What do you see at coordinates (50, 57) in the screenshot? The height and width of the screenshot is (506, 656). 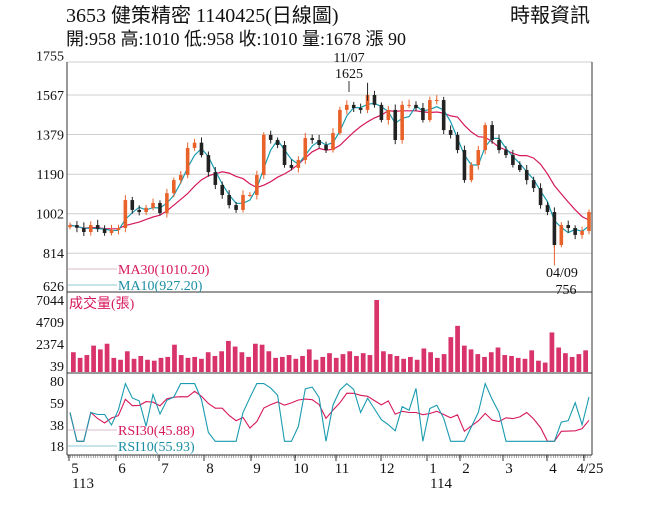 I see `price-tick-label: 1755` at bounding box center [50, 57].